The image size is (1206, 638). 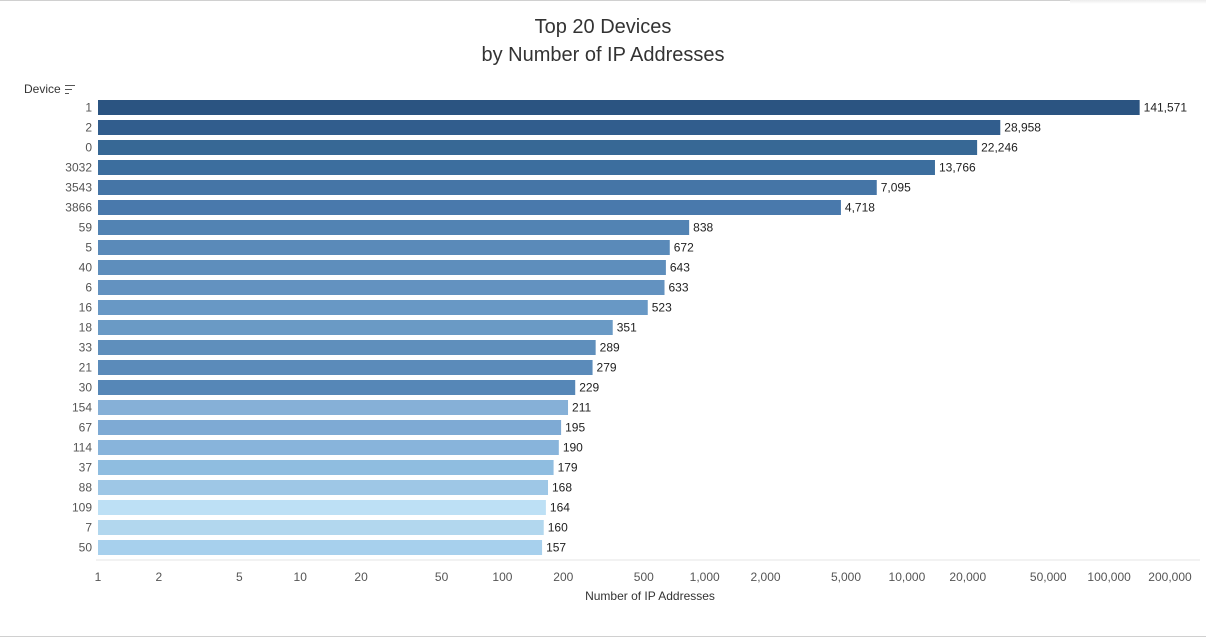 What do you see at coordinates (88, 288) in the screenshot?
I see `category-label: 6` at bounding box center [88, 288].